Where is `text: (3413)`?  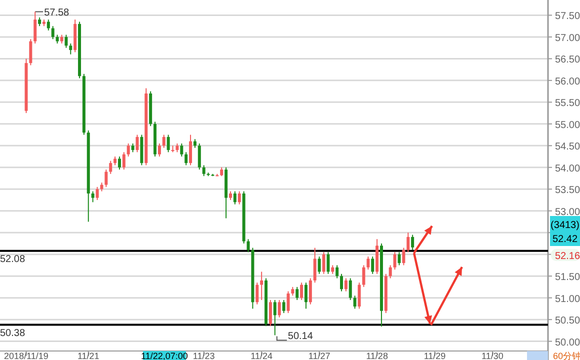
text: (3413) is located at coordinates (565, 225).